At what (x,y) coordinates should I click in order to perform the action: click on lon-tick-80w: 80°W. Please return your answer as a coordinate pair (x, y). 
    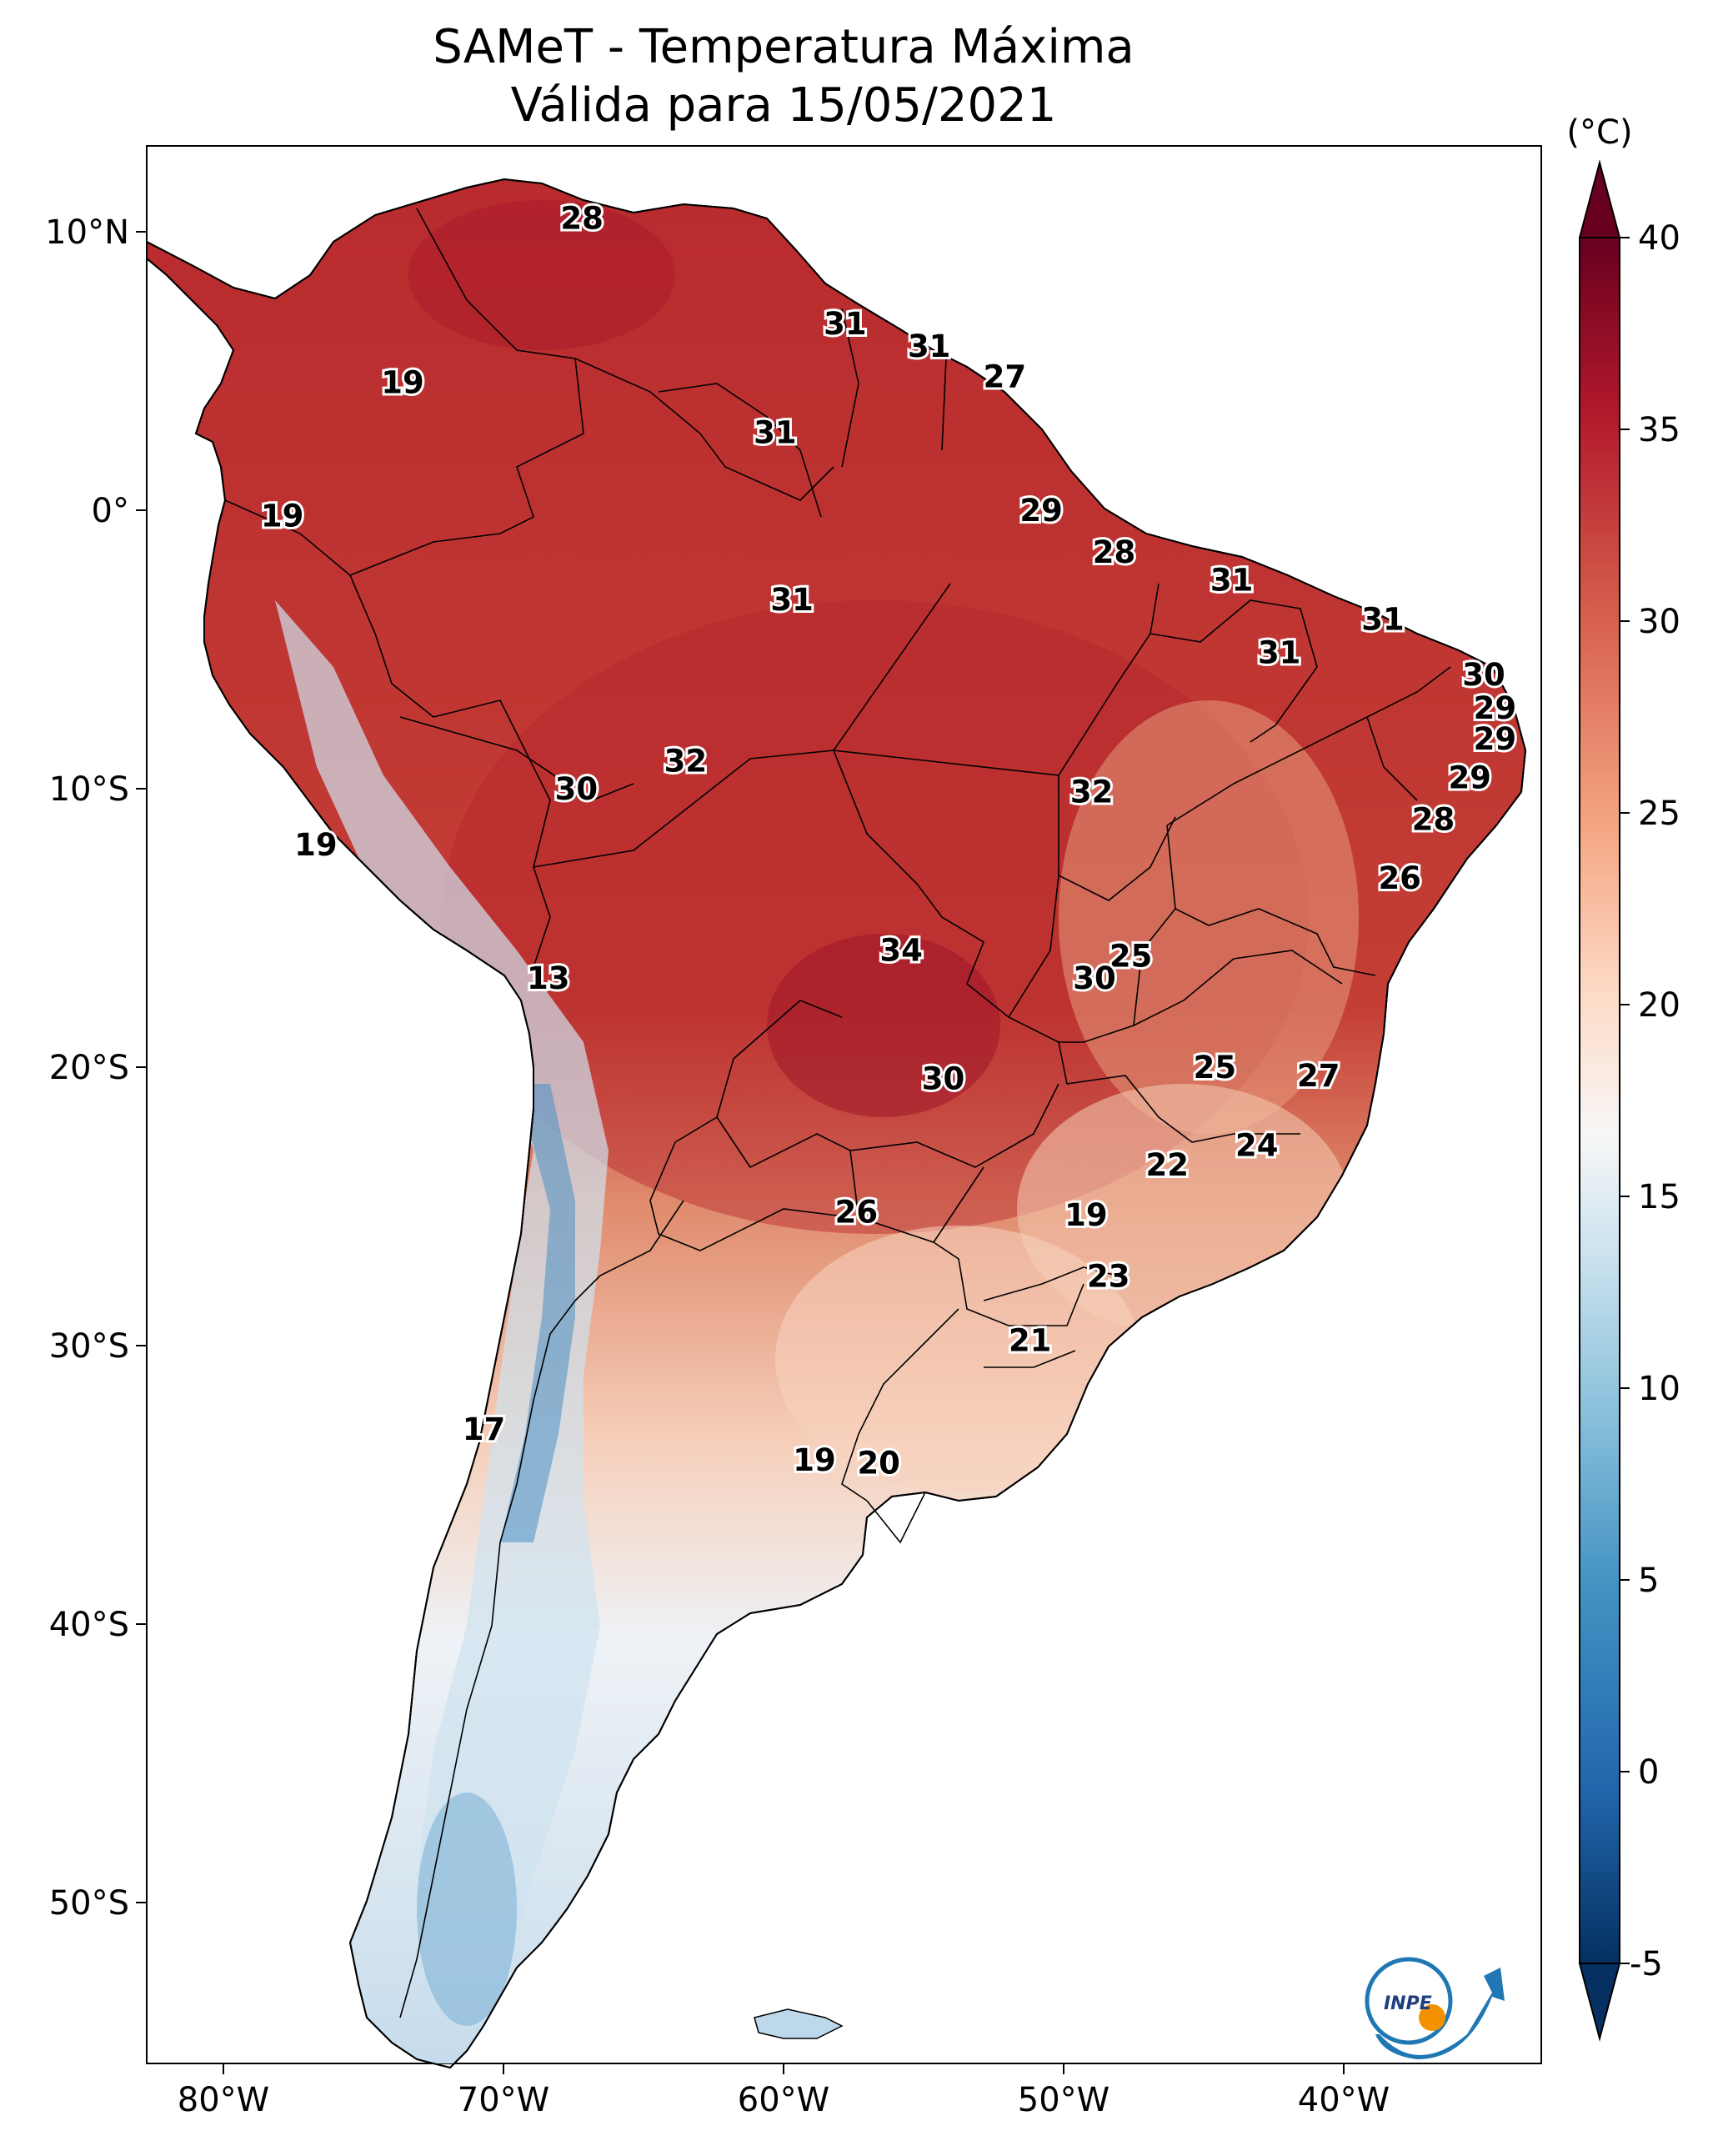
    Looking at the image, I should click on (224, 2100).